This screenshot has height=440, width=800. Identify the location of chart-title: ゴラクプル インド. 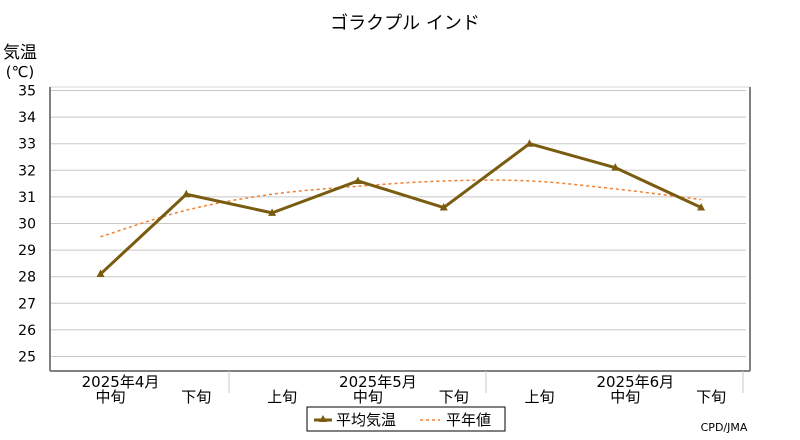
(405, 23).